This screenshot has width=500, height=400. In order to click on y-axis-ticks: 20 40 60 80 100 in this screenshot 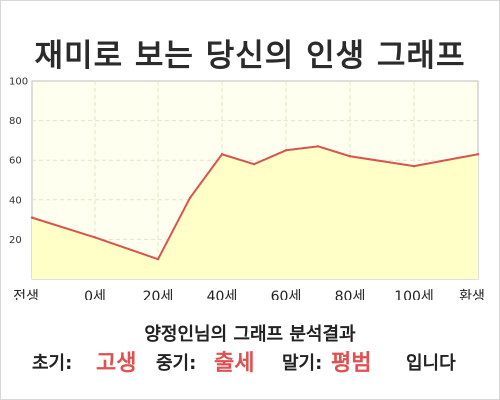, I will do `click(18, 161)`.